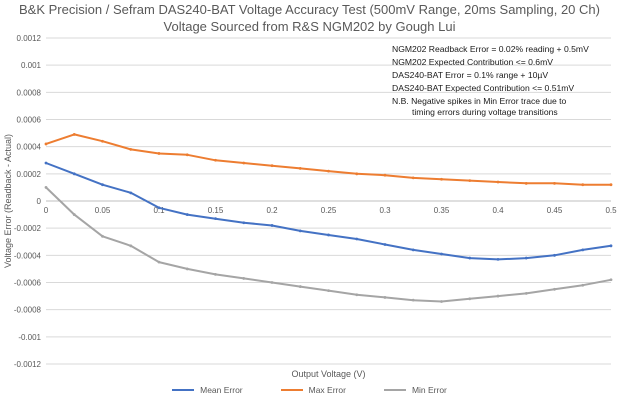  What do you see at coordinates (8, 201) in the screenshot?
I see `y-axis-title: Voltage Error (Readback - Actual)` at bounding box center [8, 201].